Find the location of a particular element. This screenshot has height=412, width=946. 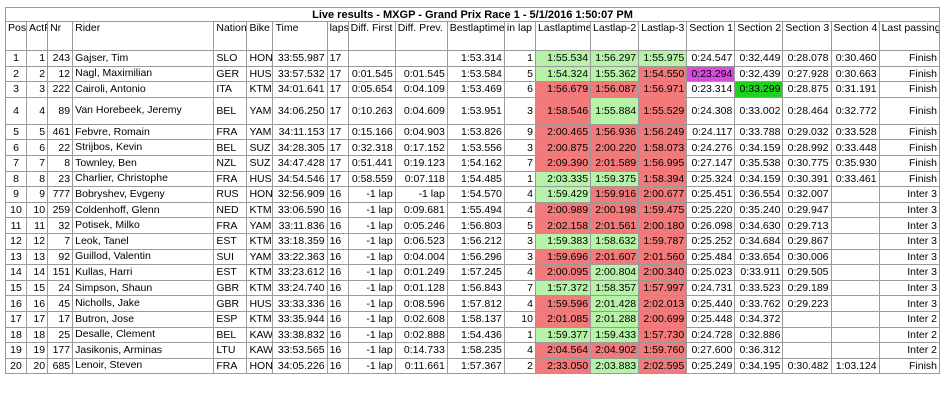

col-last-passing-cell: Inter 2 is located at coordinates (909, 319).